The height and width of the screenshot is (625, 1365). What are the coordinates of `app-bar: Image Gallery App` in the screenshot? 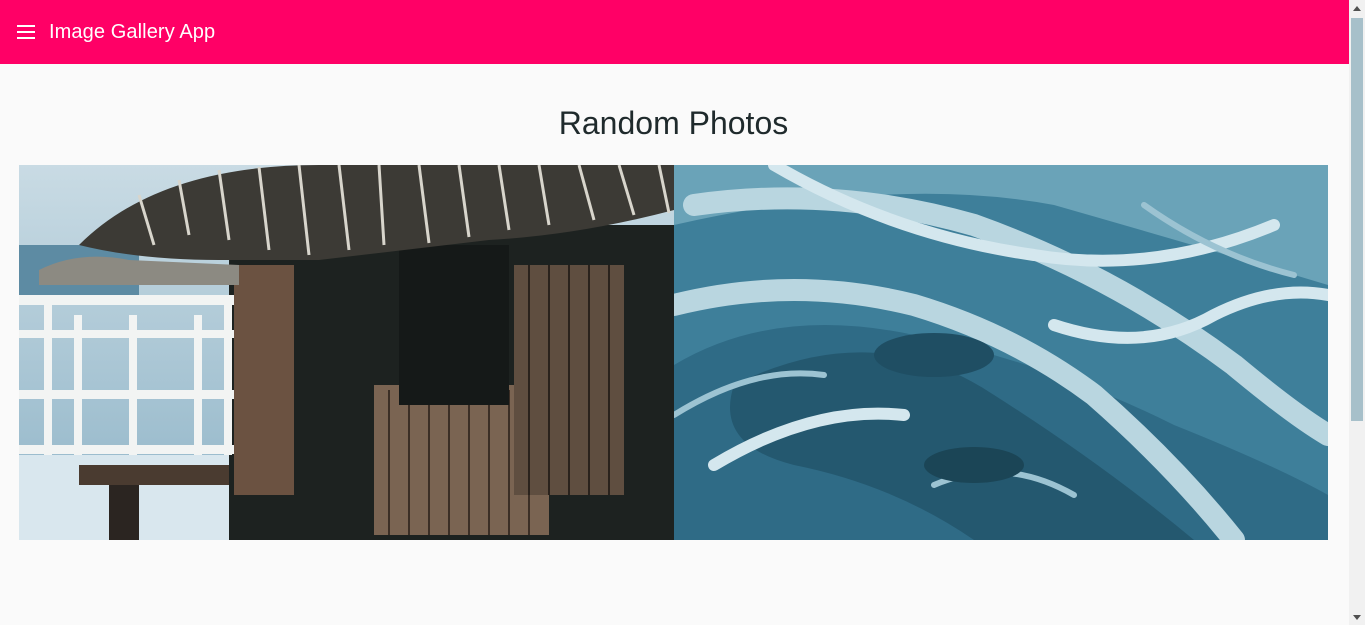 It's located at (674, 32).